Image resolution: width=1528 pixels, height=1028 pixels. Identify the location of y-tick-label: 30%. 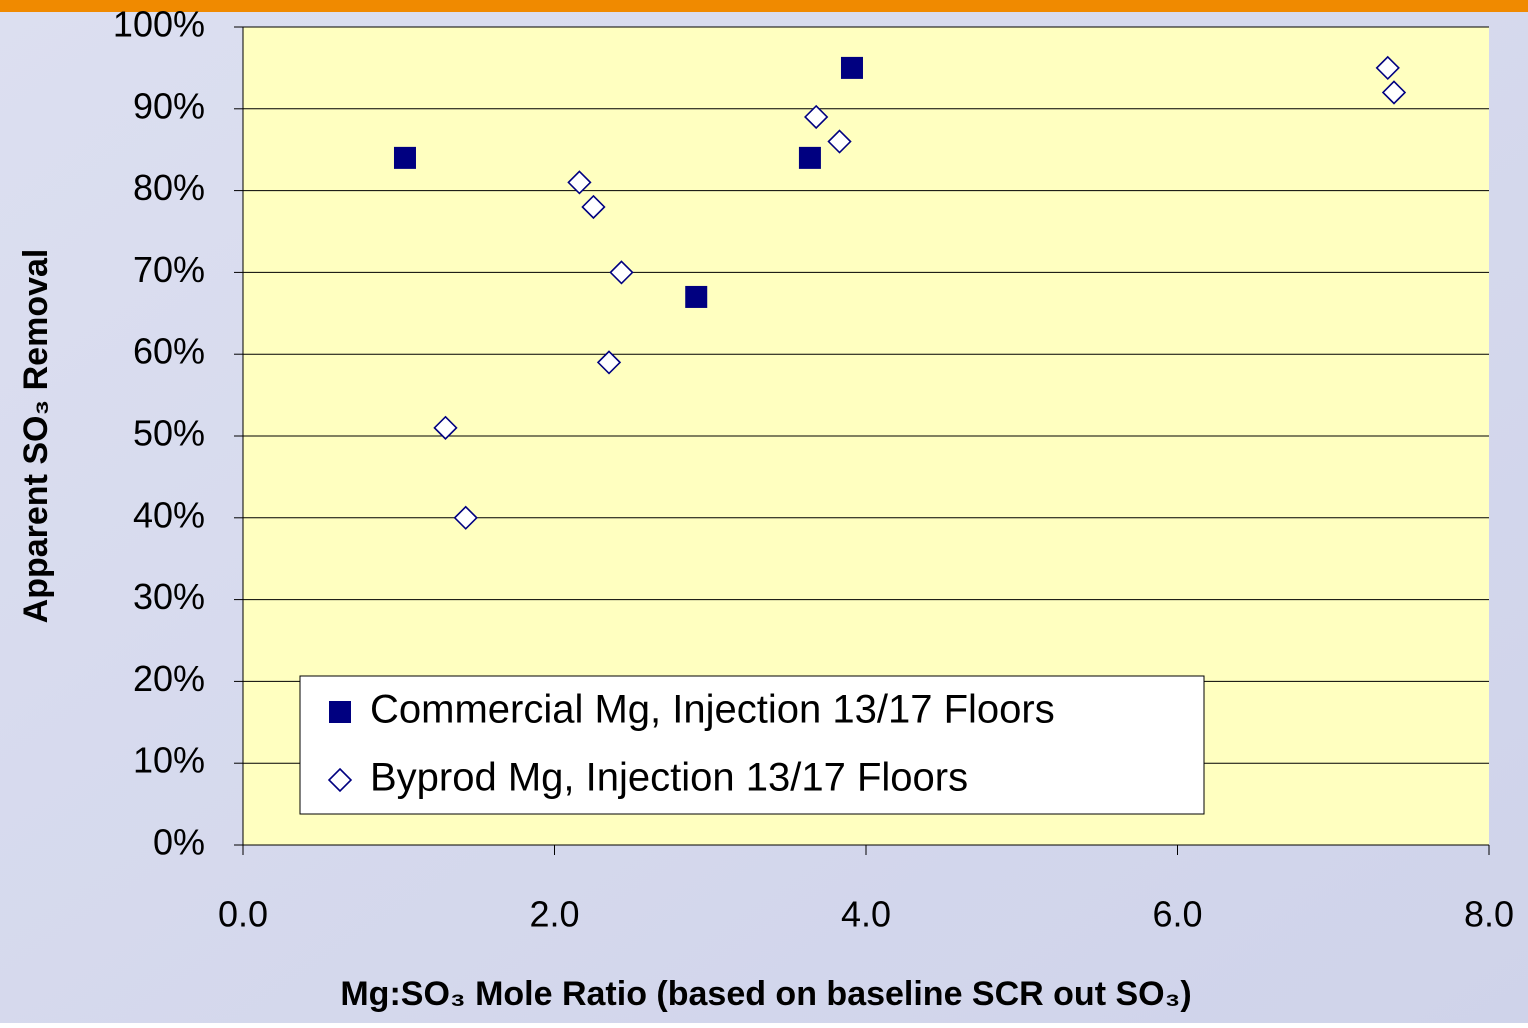
(169, 596).